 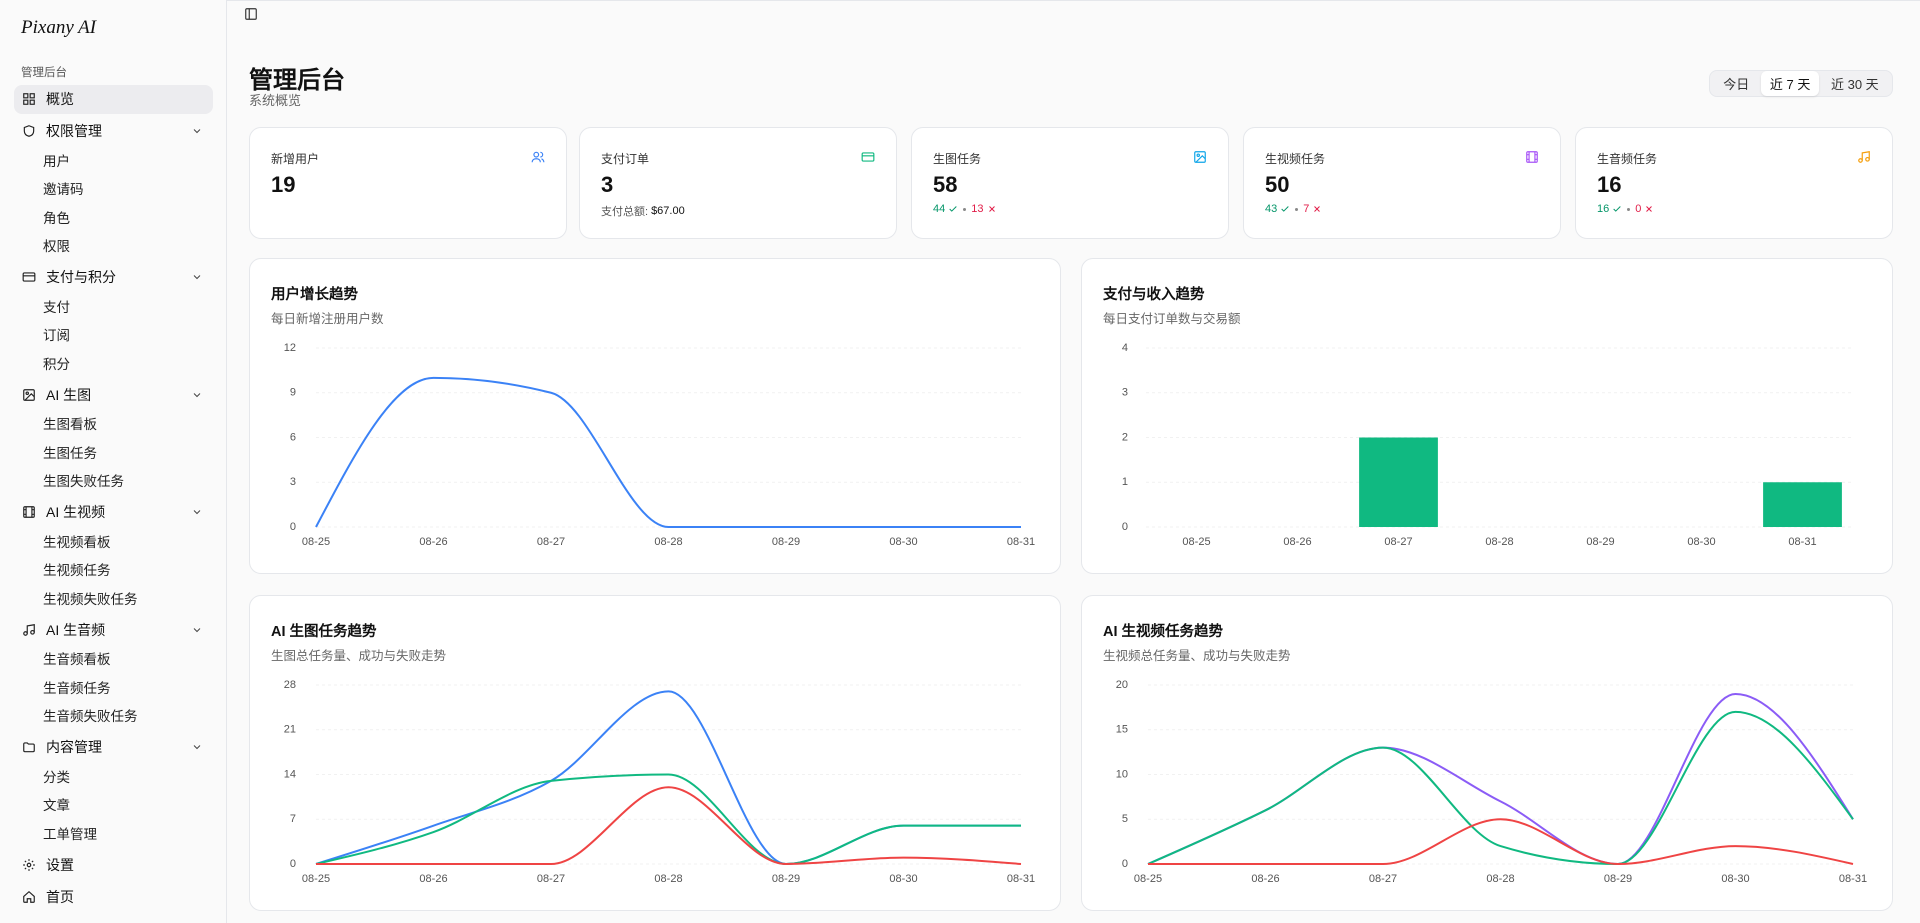 I want to click on nav-label: 设置, so click(x=60, y=864).